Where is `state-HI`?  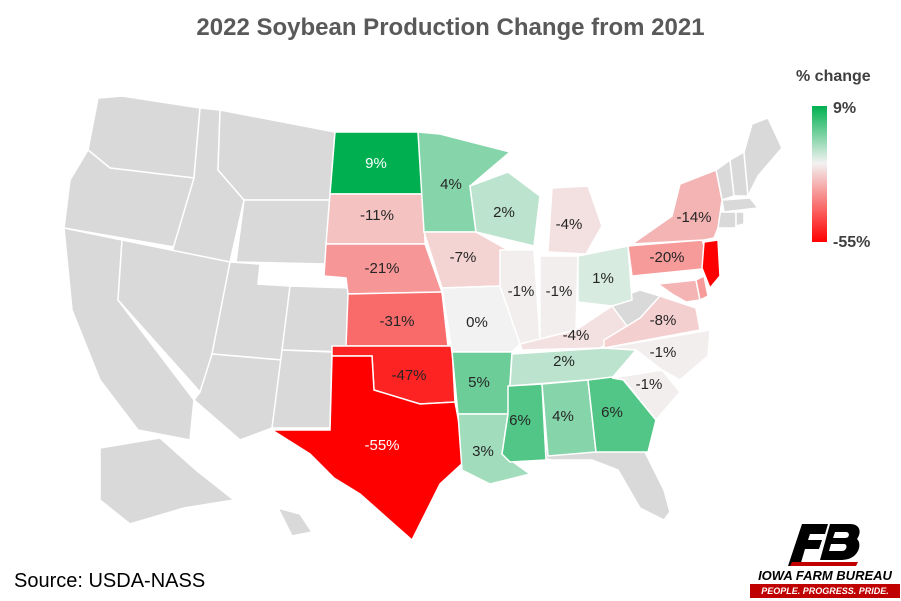
state-HI is located at coordinates (295, 521).